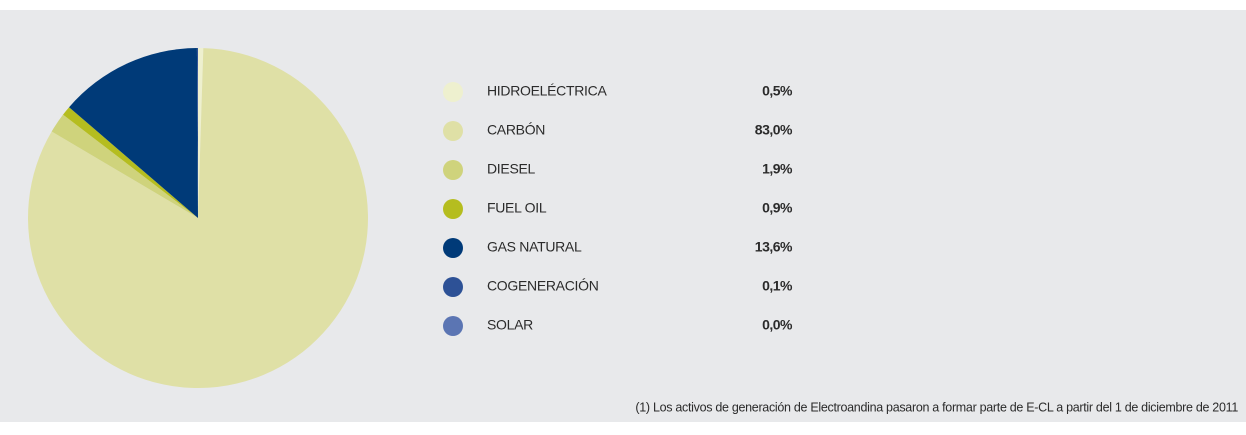  What do you see at coordinates (534, 247) in the screenshot?
I see `legend-label: GAS NATURAL` at bounding box center [534, 247].